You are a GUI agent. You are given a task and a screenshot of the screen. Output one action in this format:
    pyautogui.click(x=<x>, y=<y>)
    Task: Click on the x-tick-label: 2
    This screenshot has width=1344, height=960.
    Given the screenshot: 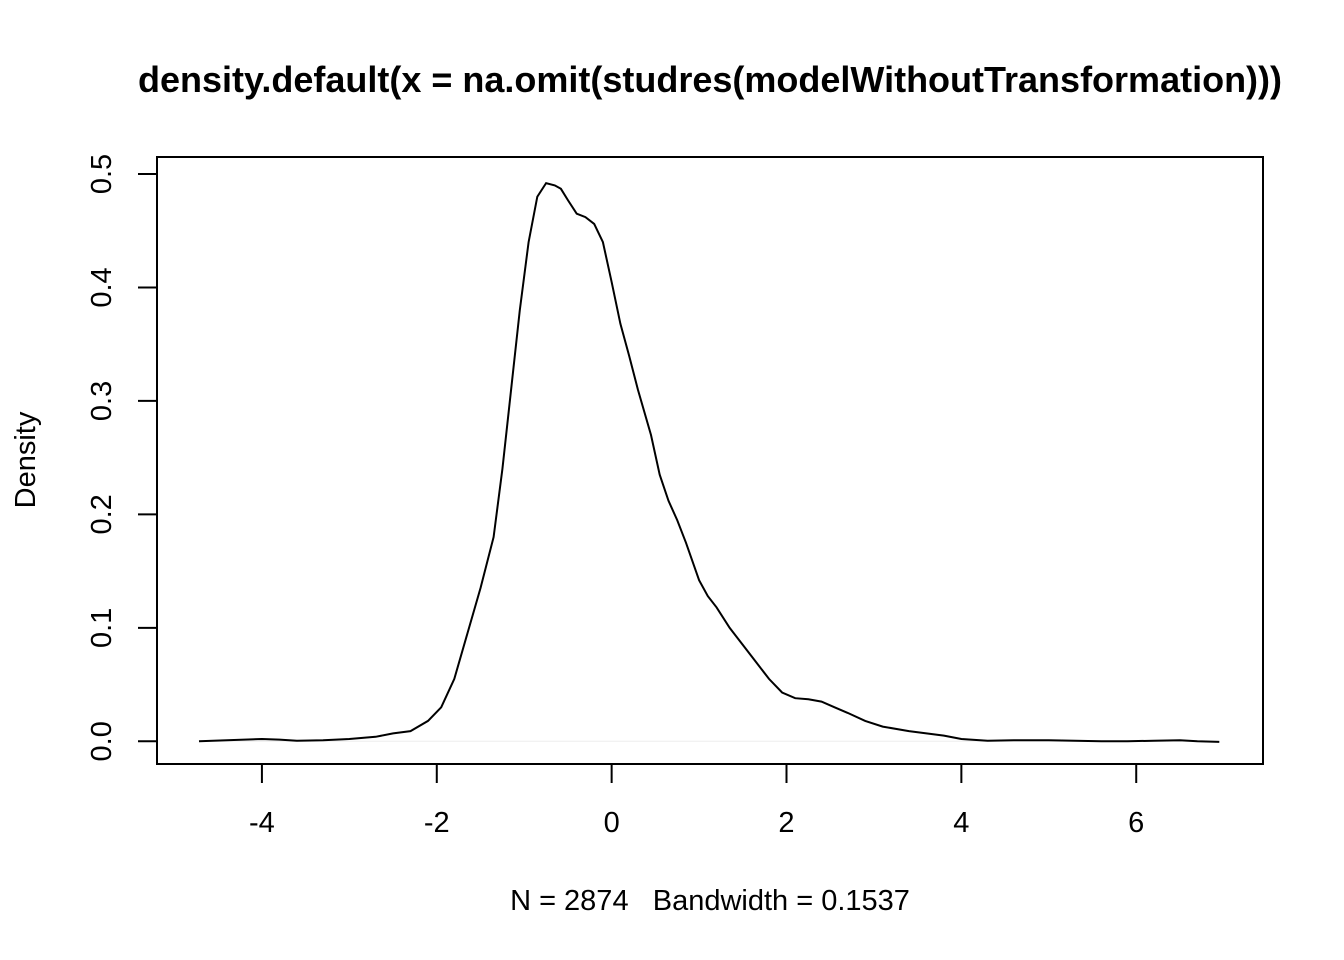 What is the action you would take?
    pyautogui.click(x=786, y=823)
    